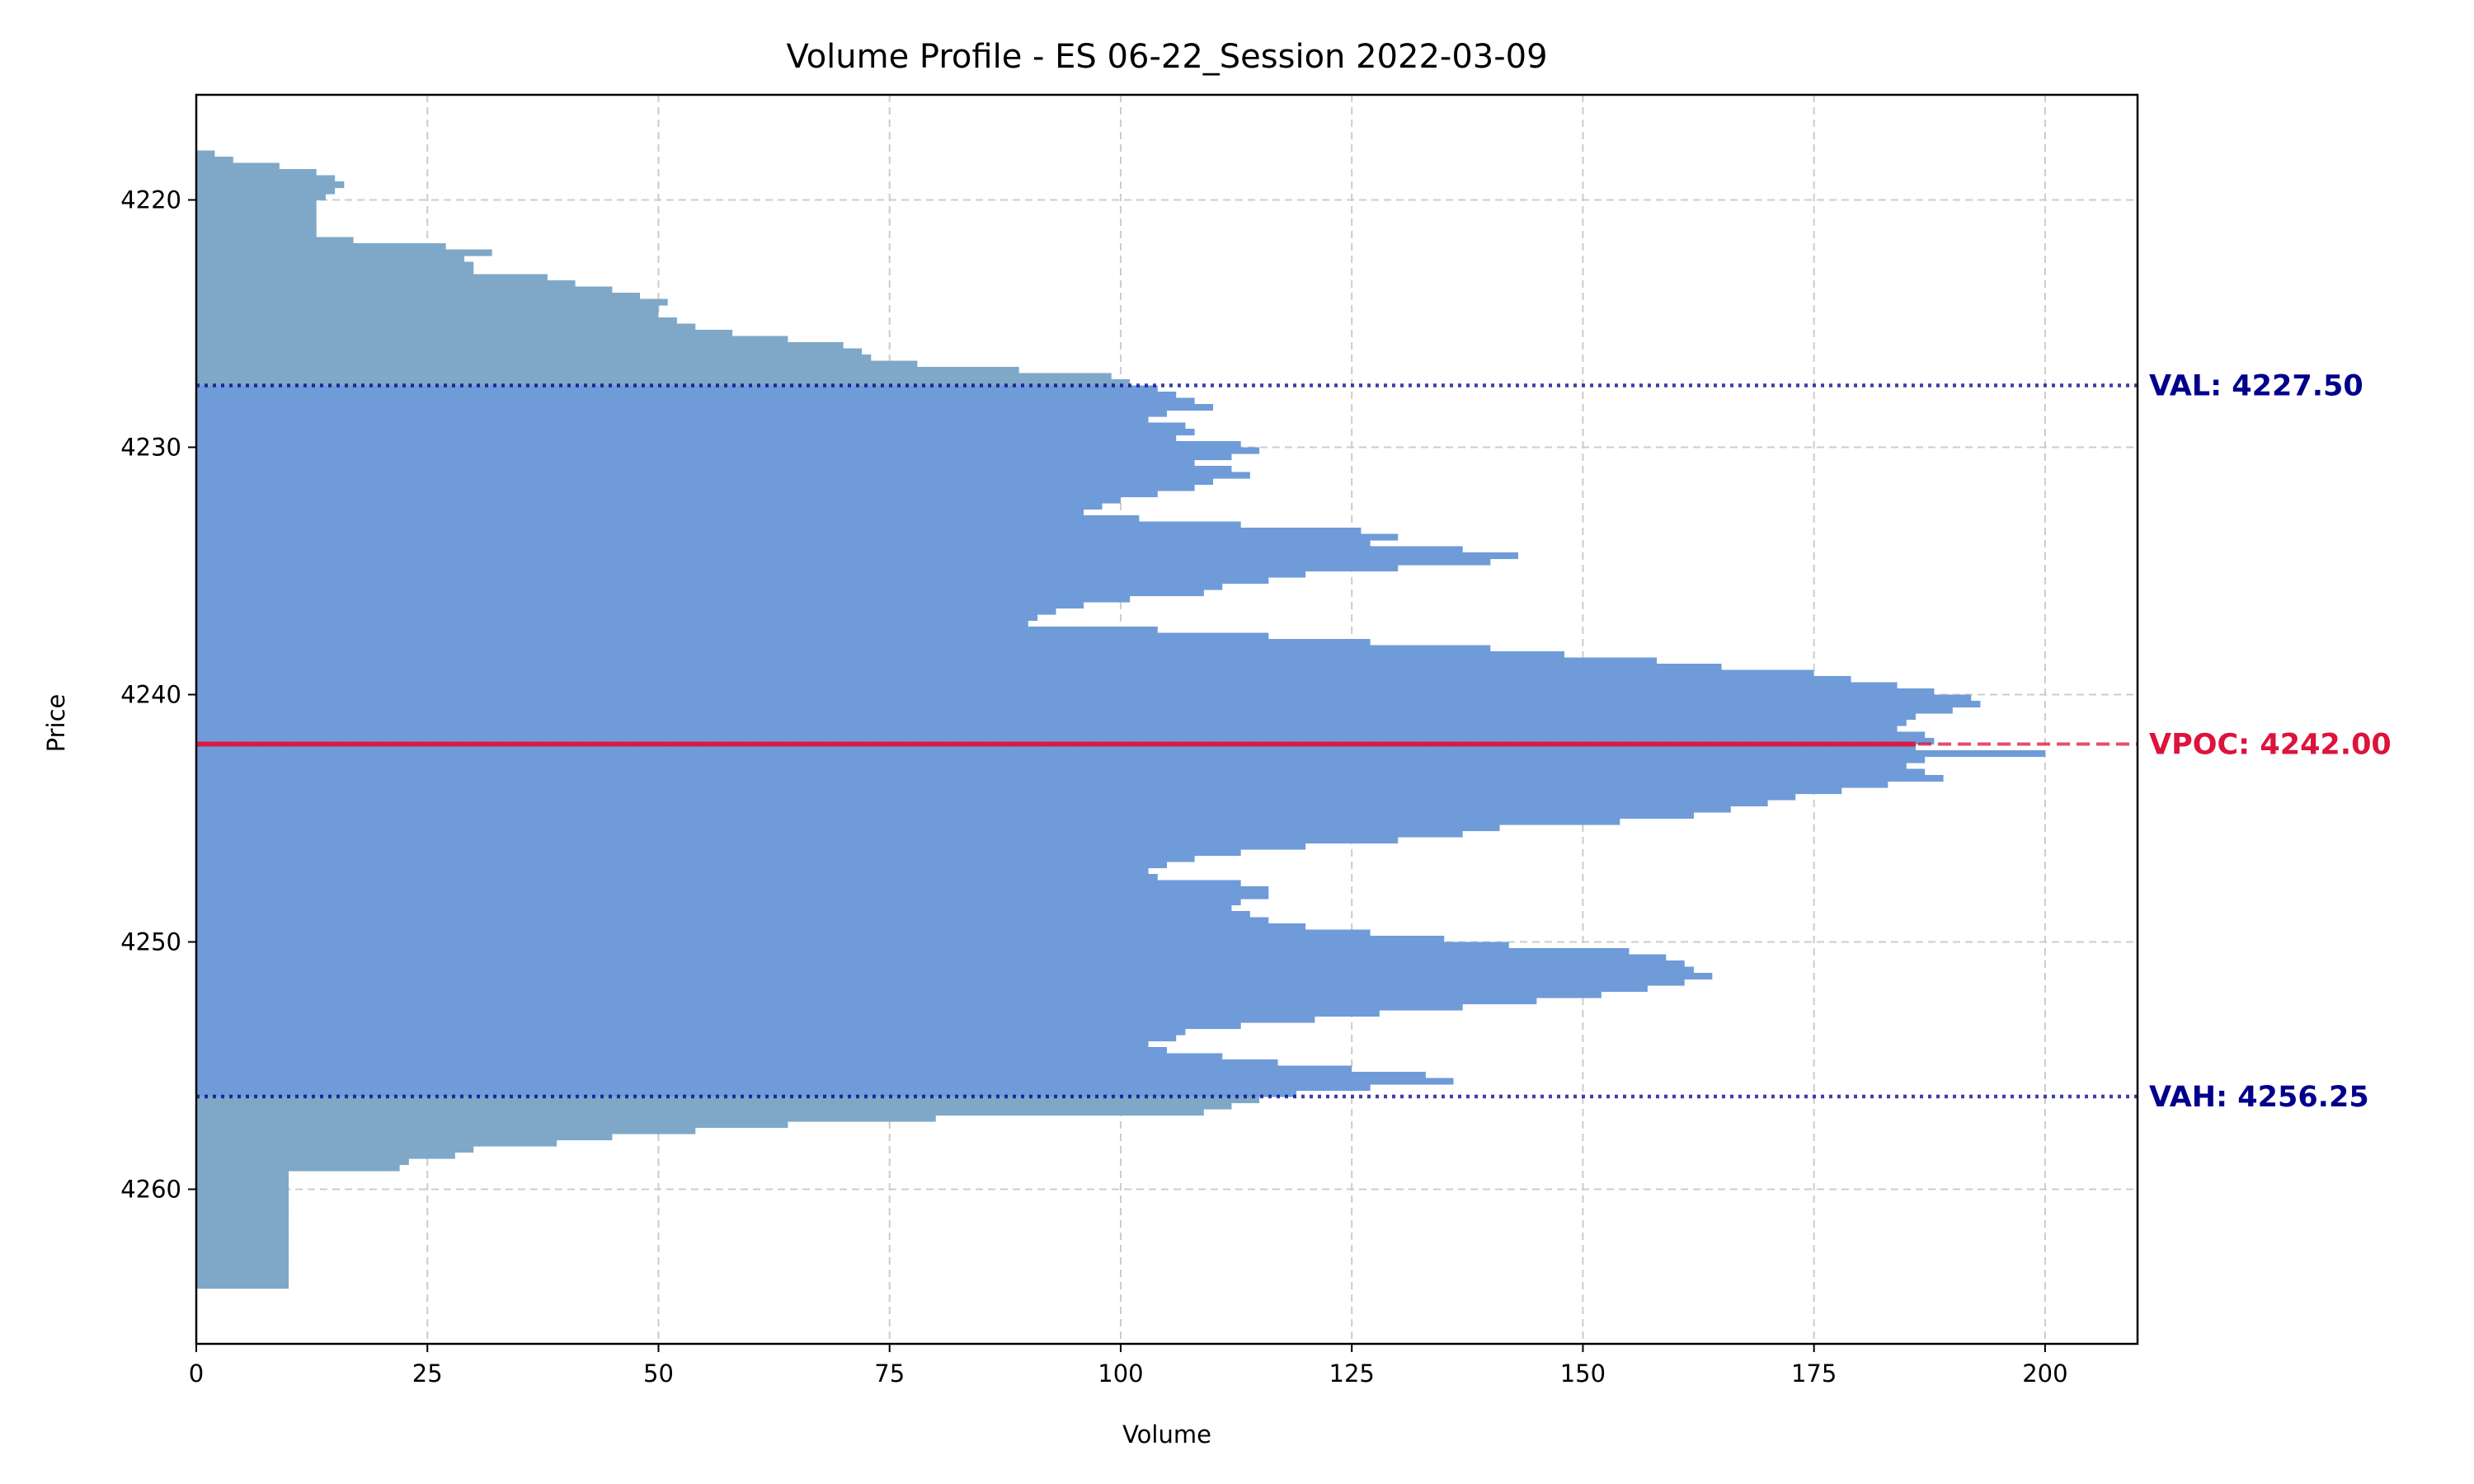 Image resolution: width=2474 pixels, height=1484 pixels. Describe the element at coordinates (1583, 1374) in the screenshot. I see `x-tick-label: 150` at that location.